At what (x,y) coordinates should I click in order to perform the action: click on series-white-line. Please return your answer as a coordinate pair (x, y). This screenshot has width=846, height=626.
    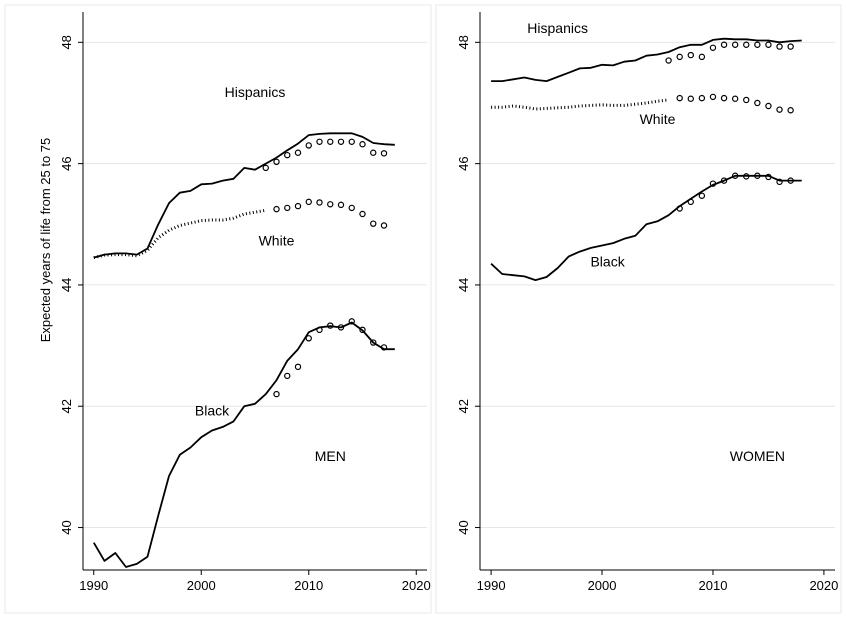
    Looking at the image, I should click on (180, 234).